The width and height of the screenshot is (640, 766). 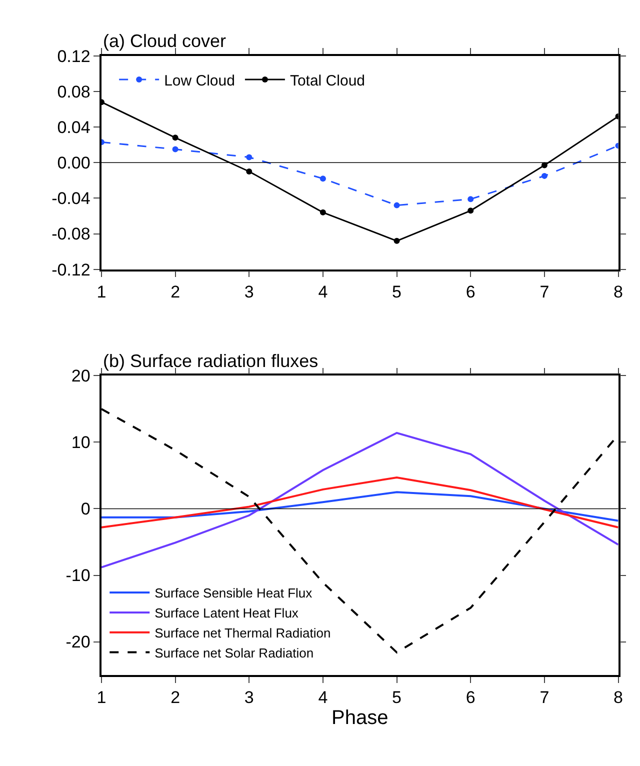 What do you see at coordinates (234, 652) in the screenshot?
I see `legend-label: Surface net Solar Radiation` at bounding box center [234, 652].